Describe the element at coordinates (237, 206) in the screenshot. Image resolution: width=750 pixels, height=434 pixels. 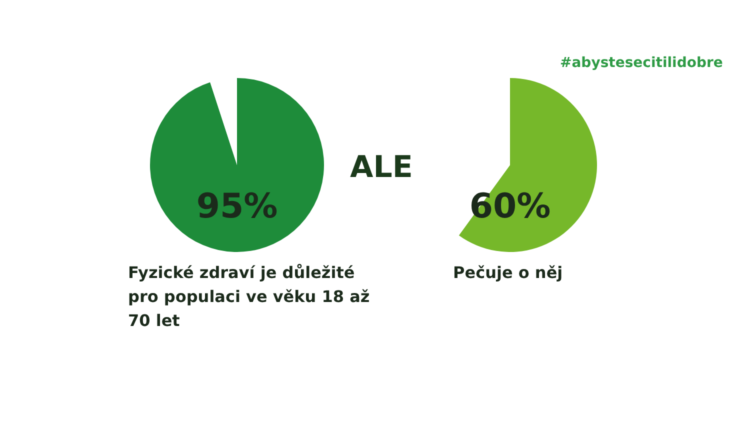
I see `data-label: 95%` at that location.